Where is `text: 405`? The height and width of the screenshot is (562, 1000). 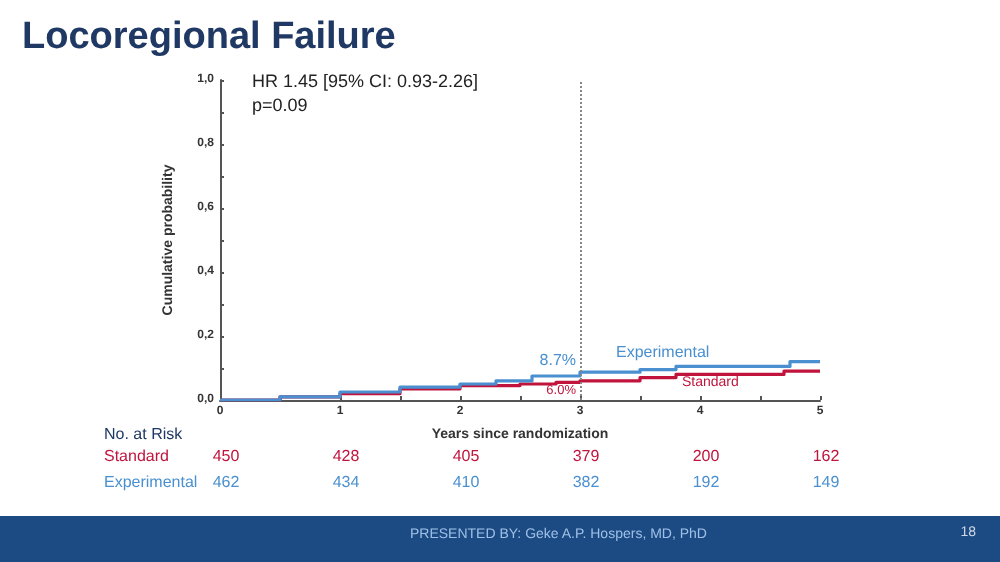
text: 405 is located at coordinates (466, 456).